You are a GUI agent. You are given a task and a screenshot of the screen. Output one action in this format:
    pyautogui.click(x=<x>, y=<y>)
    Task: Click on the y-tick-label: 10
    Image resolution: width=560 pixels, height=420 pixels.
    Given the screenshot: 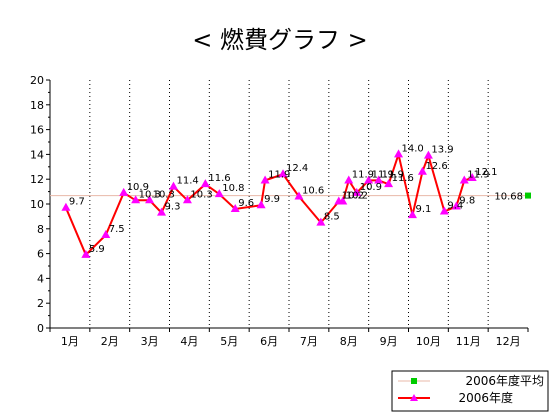 What is the action you would take?
    pyautogui.click(x=37, y=204)
    